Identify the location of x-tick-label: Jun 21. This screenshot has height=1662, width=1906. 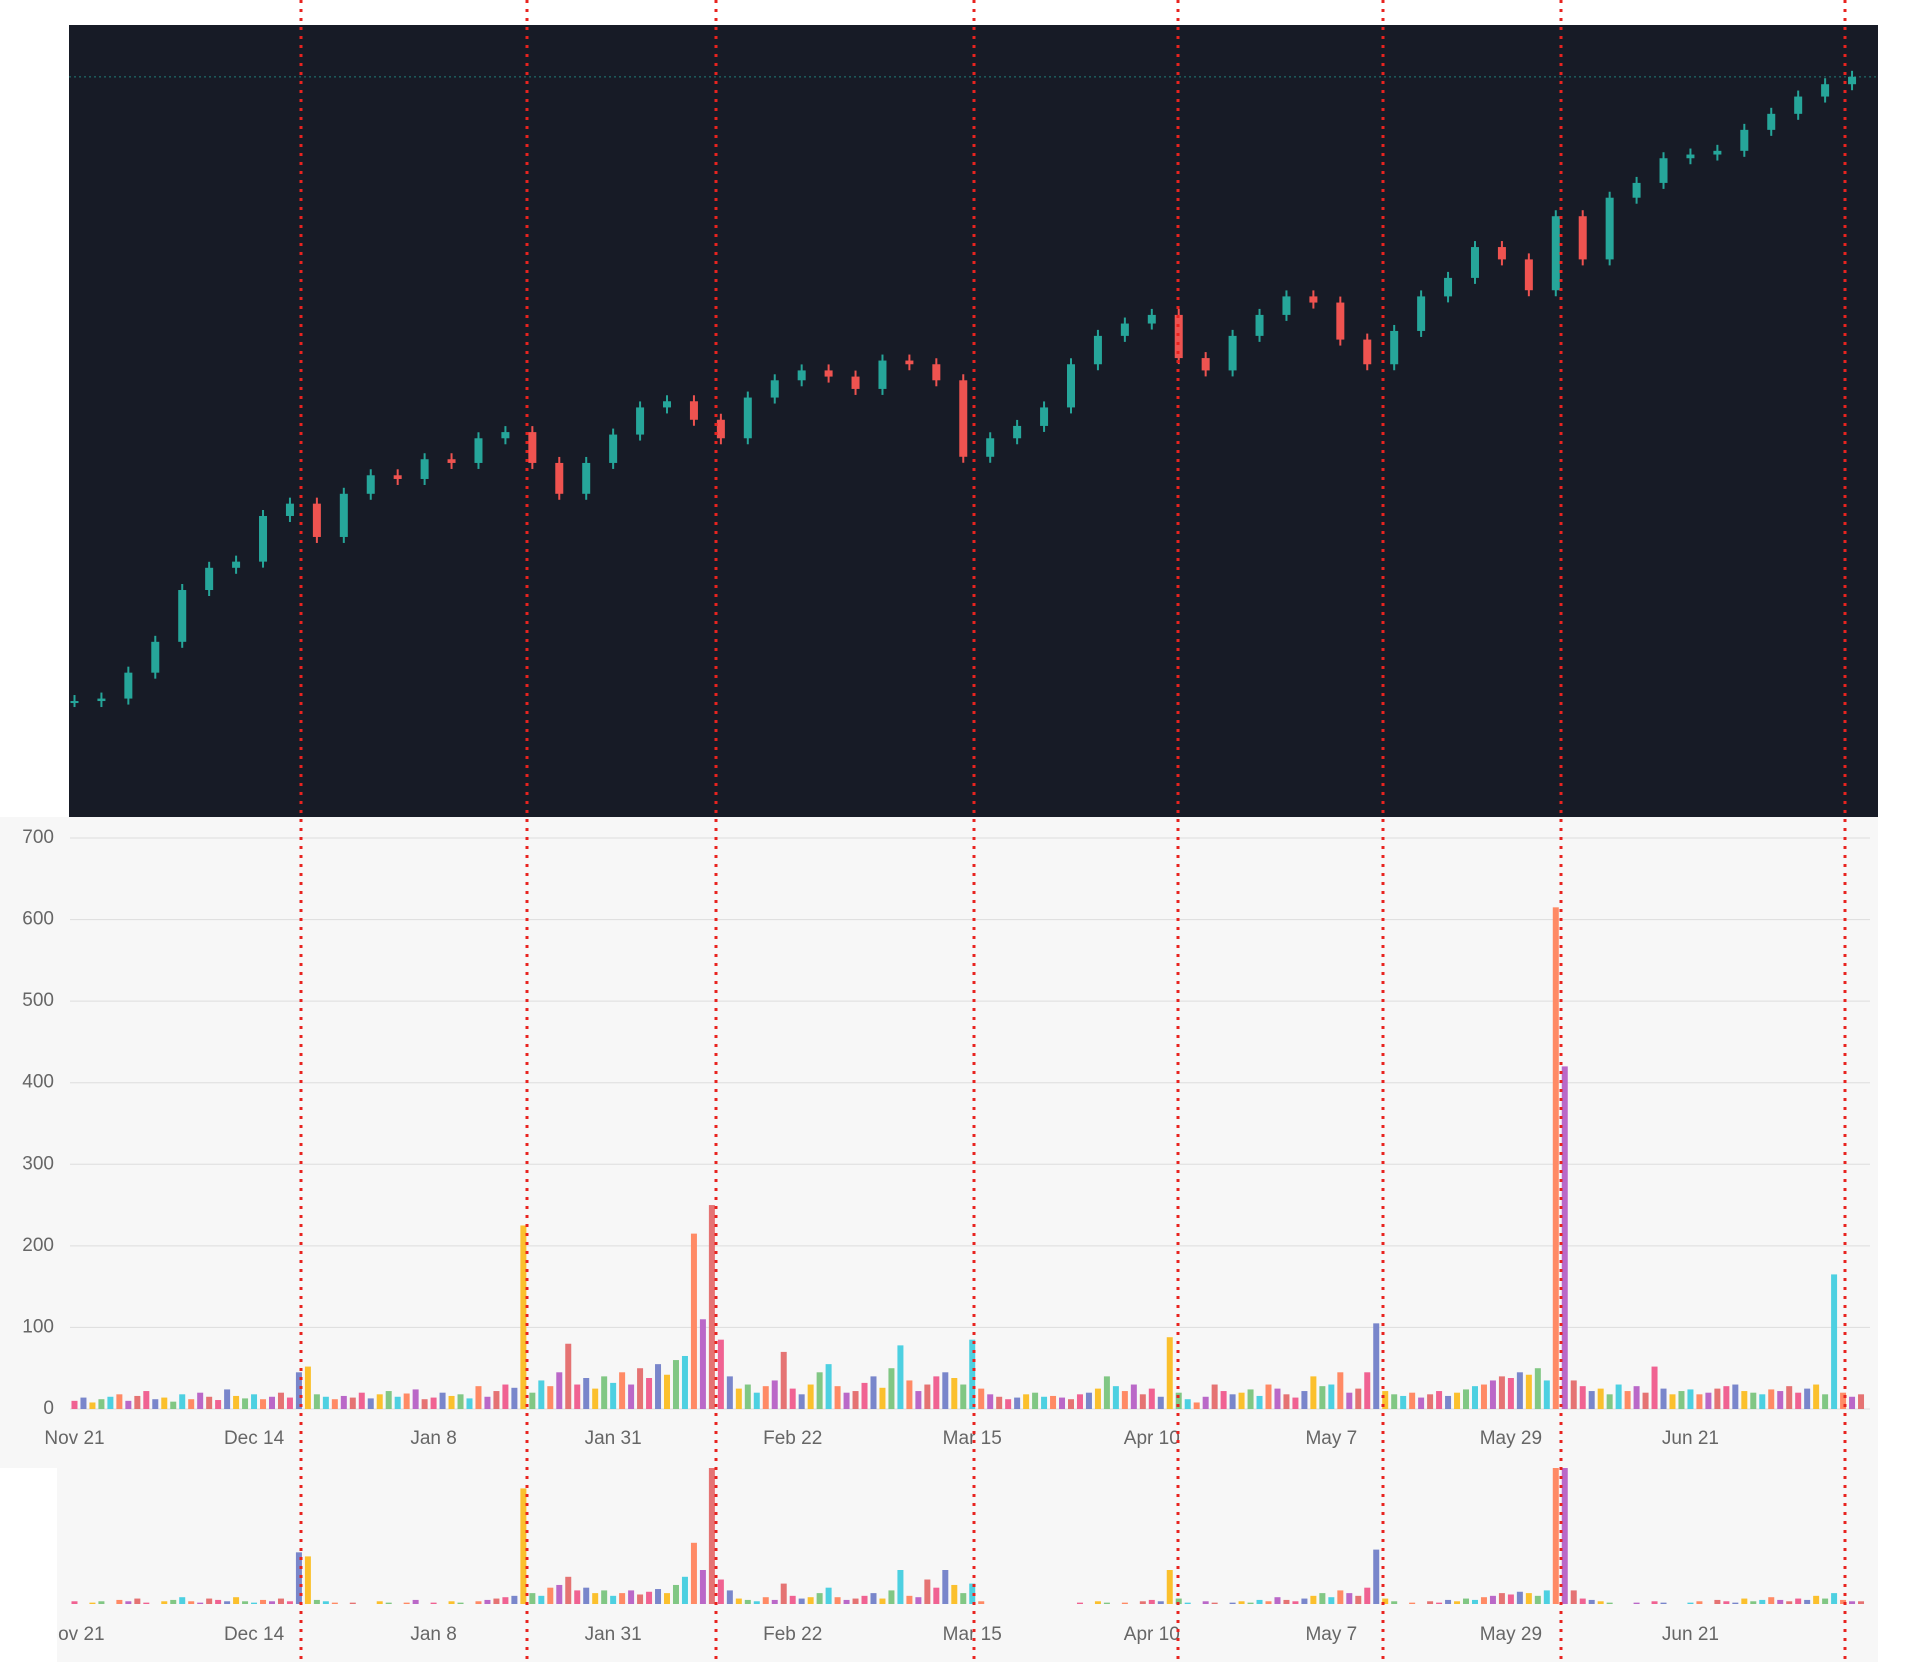
(1690, 1438).